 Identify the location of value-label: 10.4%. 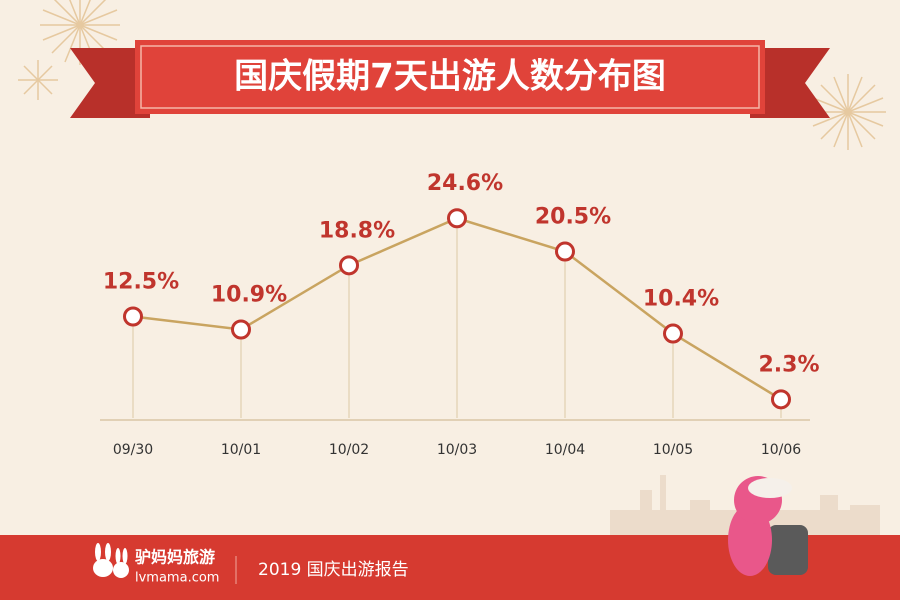
(681, 299).